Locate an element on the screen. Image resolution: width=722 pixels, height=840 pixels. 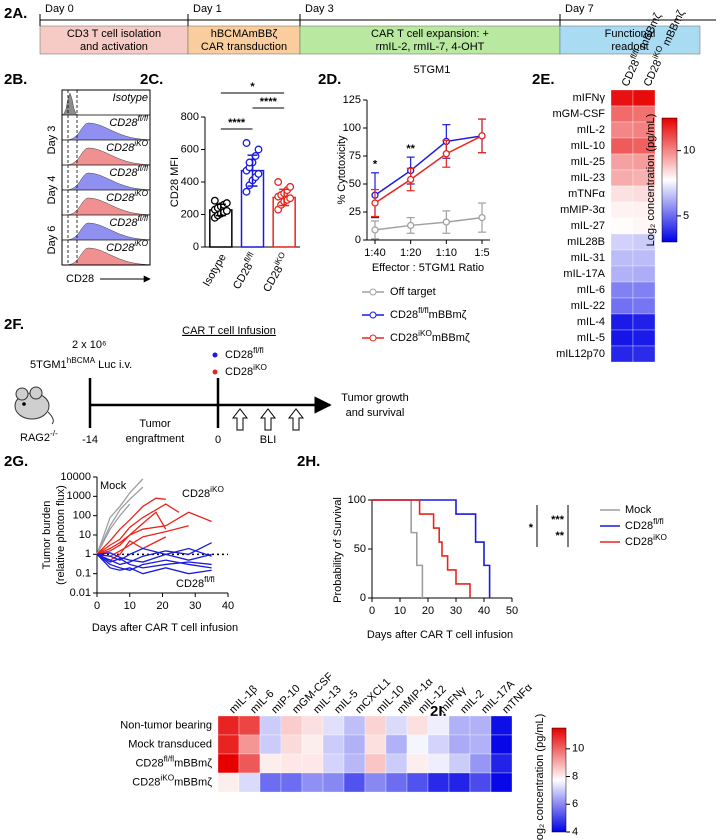
panel-label: 2F. is located at coordinates (14, 324).